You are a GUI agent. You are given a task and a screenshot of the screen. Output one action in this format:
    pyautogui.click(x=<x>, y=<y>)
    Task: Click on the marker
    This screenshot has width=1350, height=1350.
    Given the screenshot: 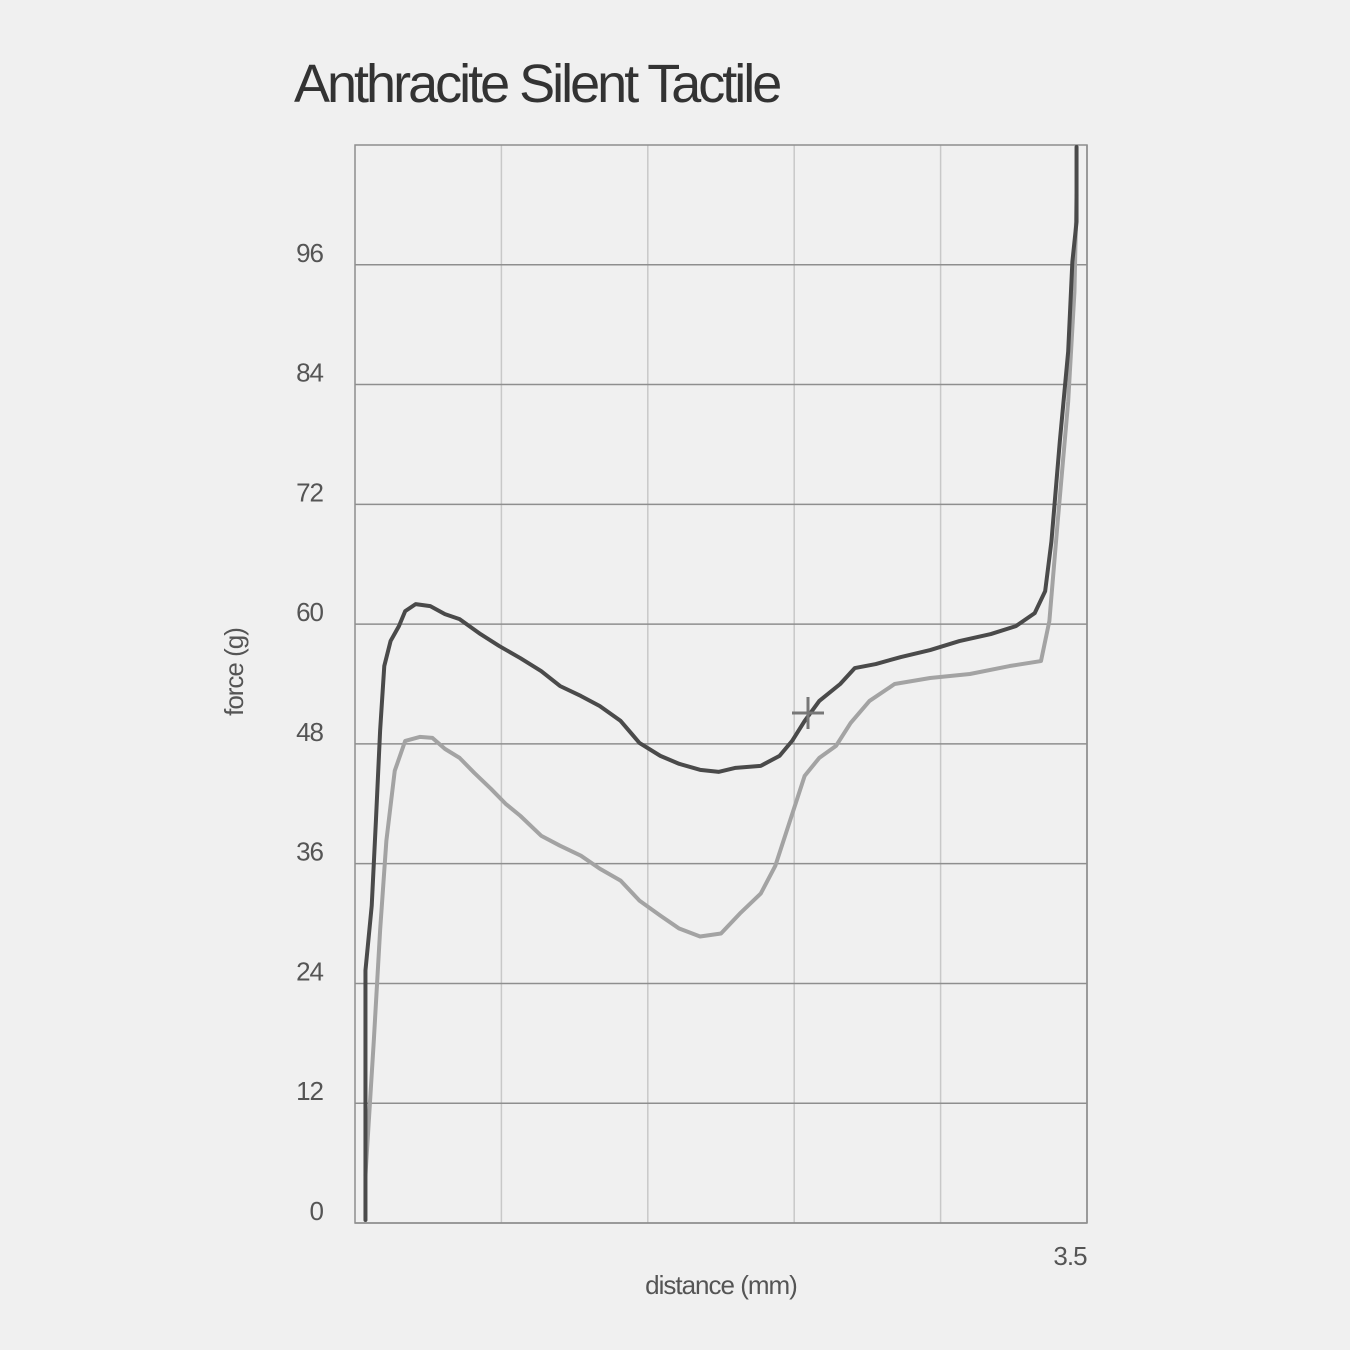 What is the action you would take?
    pyautogui.click(x=808, y=713)
    